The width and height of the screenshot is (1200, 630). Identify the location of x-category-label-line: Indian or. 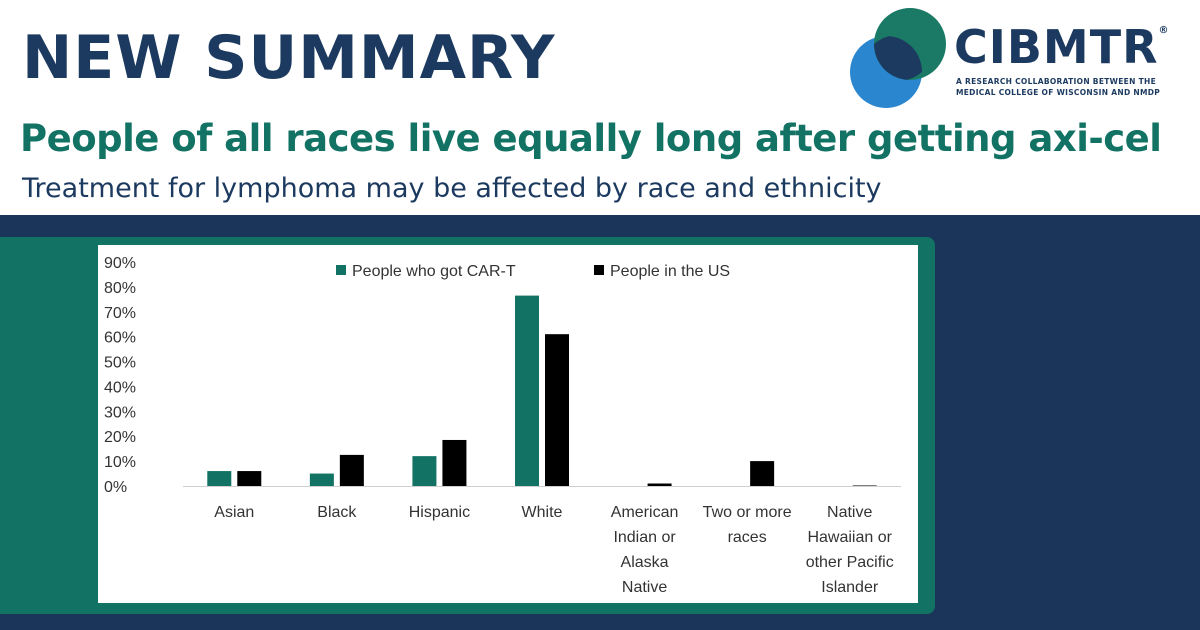
(644, 537).